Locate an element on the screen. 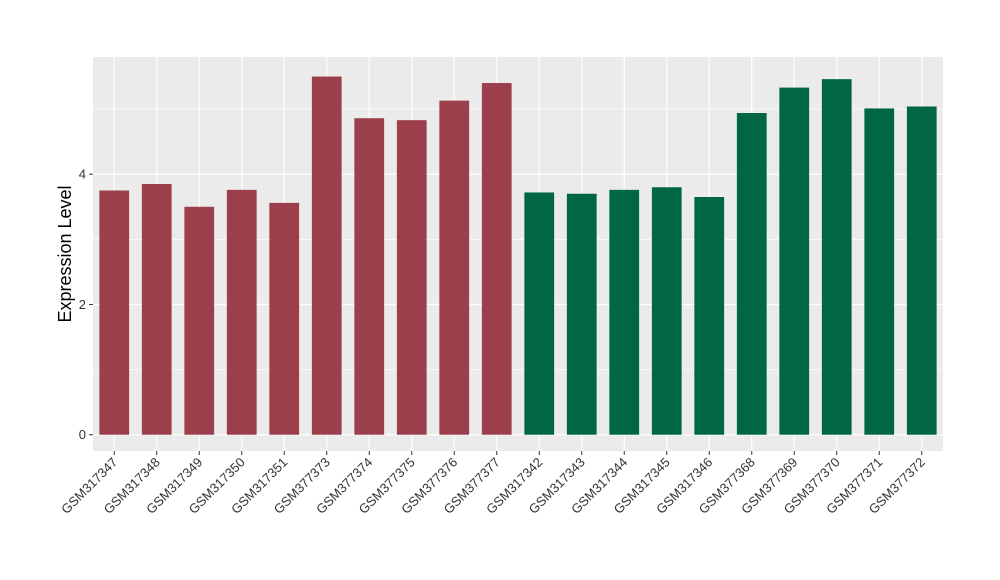 This screenshot has width=1000, height=580. bar-GSM377374 is located at coordinates (369, 276).